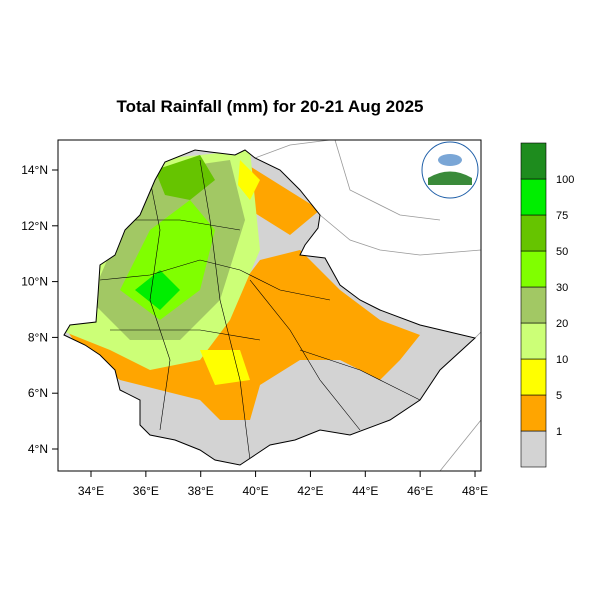 The height and width of the screenshot is (605, 600). What do you see at coordinates (34, 226) in the screenshot?
I see `y-tick-label: 12°N` at bounding box center [34, 226].